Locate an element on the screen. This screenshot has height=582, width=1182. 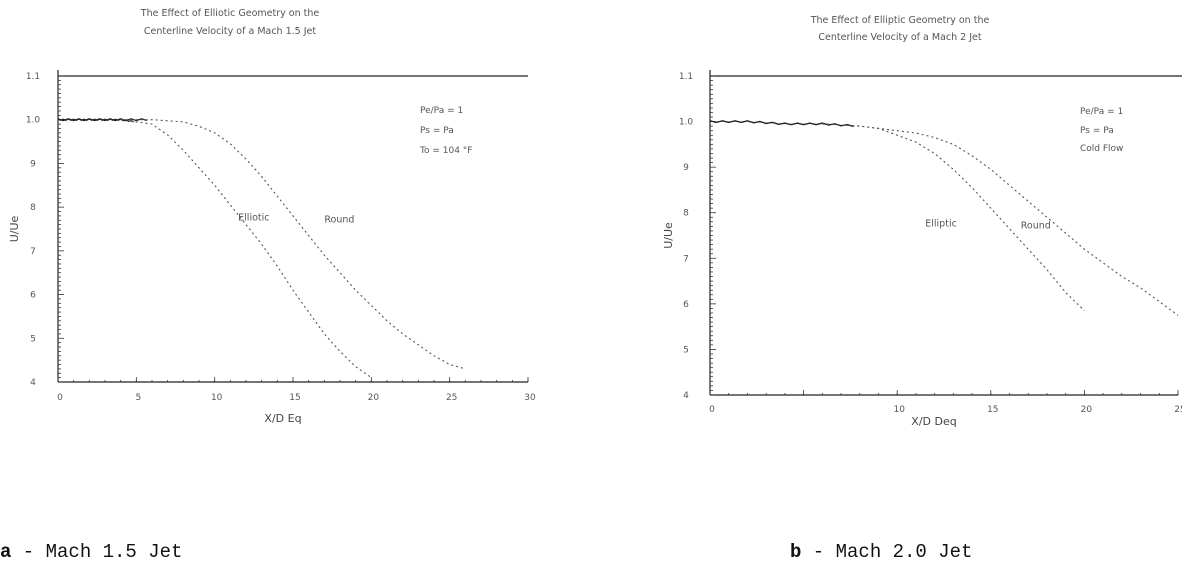
curve-label-elliptic: Elliptic is located at coordinates (941, 223).